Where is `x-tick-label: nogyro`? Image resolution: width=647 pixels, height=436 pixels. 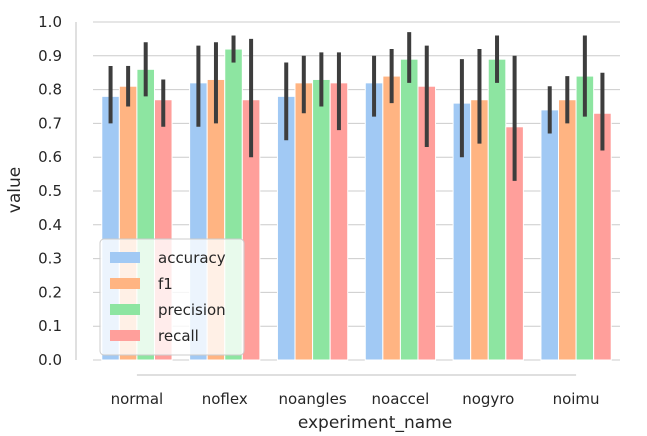
x-tick-label: nogyro is located at coordinates (488, 399).